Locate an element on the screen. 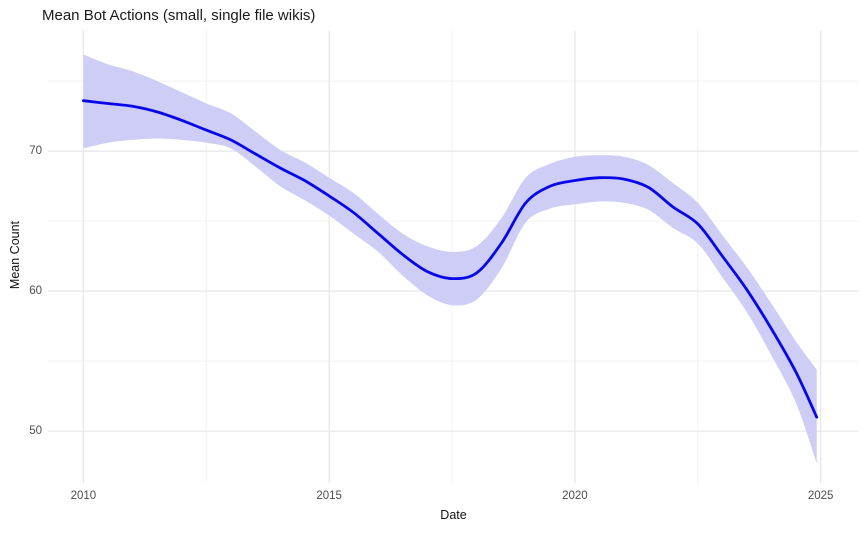 This screenshot has width=862, height=533. y-tick-label: 50 is located at coordinates (35, 431).